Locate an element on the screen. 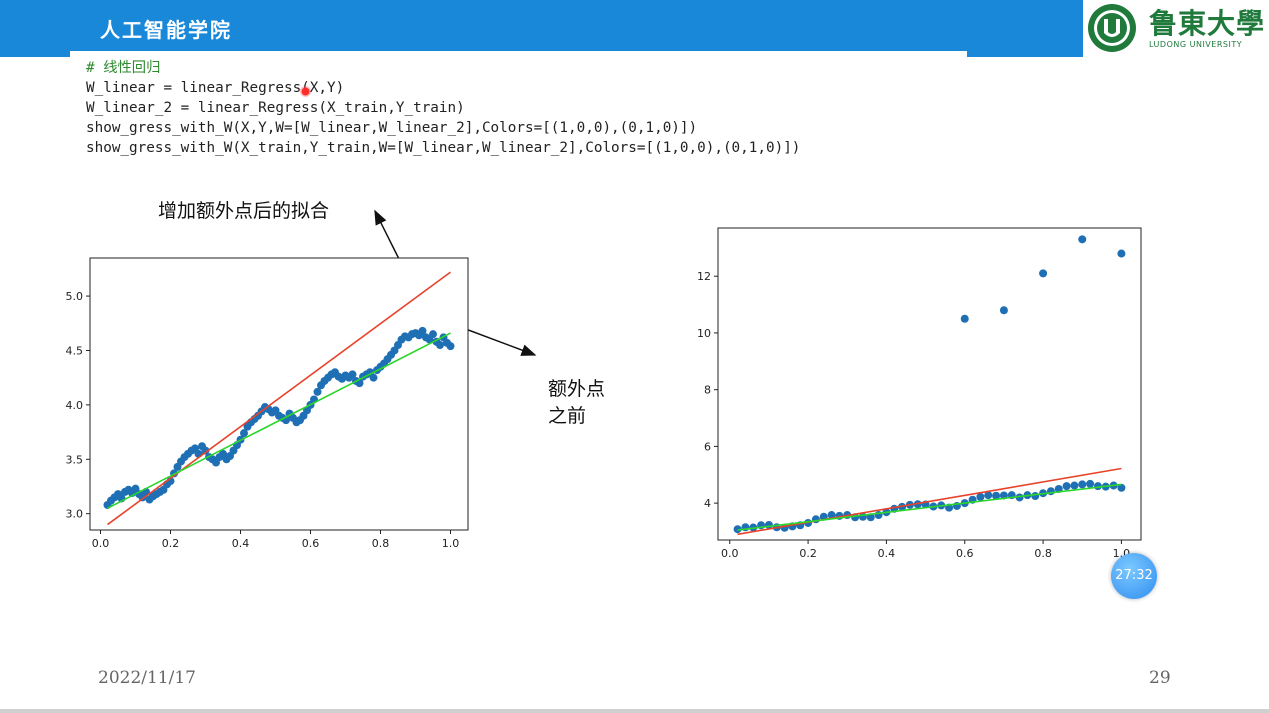  annotation-after: 增加额外点后的拟合 is located at coordinates (244, 211).